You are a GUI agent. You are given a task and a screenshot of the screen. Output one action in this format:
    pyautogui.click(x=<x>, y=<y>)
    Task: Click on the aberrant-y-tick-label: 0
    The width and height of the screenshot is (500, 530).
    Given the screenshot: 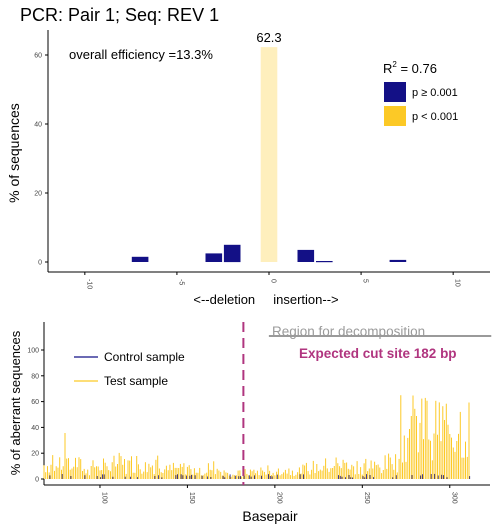 What is the action you would take?
    pyautogui.click(x=37, y=480)
    